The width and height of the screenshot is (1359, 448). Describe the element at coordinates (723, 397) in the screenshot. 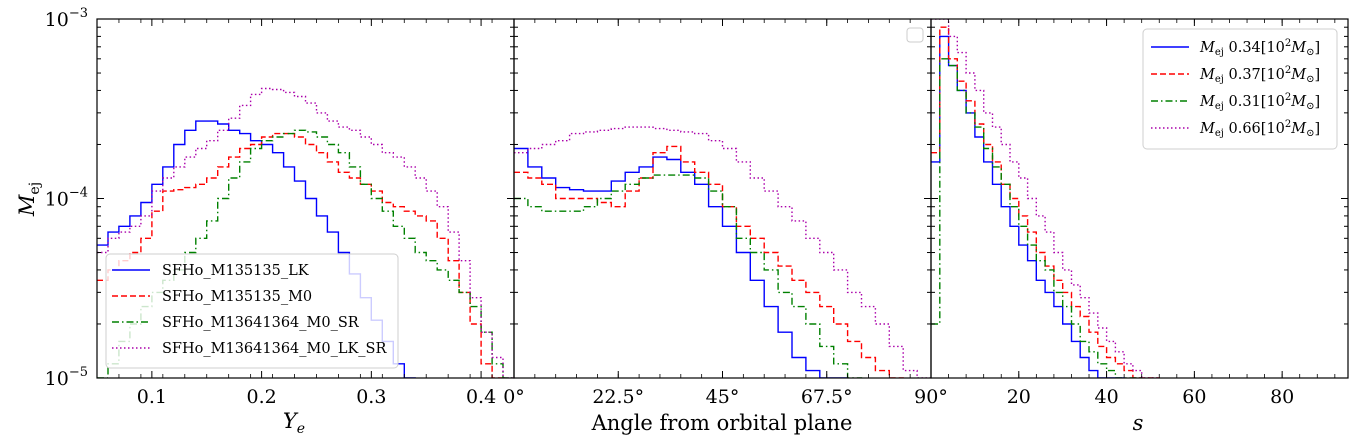

I see `x-tick-label: 45°` at that location.